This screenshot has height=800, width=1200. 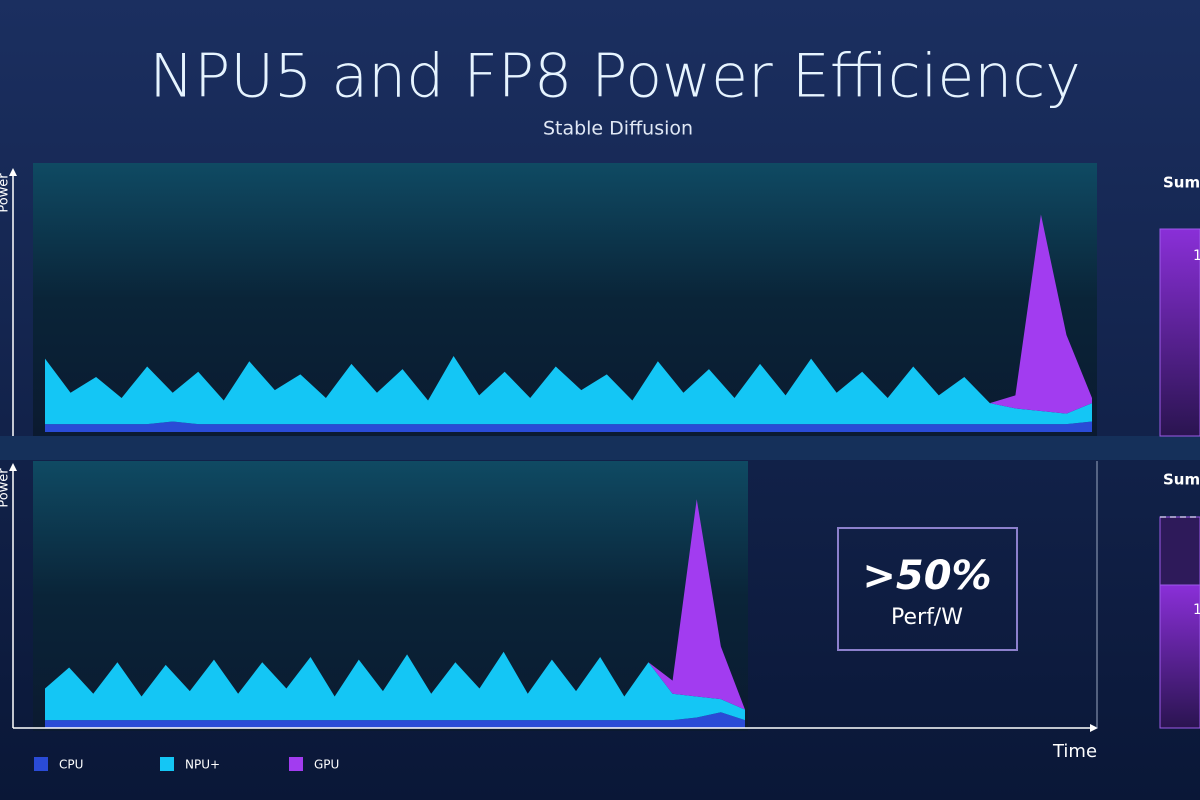 I want to click on legend-label: GPU, so click(x=326, y=765).